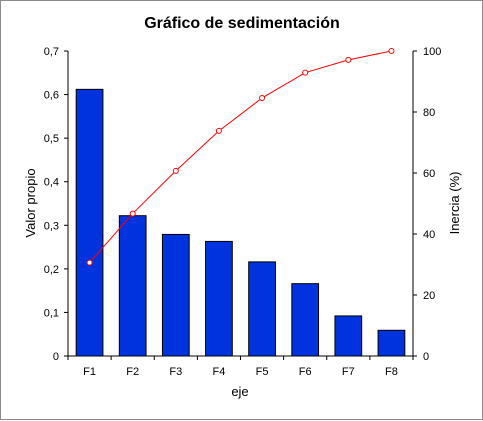 The height and width of the screenshot is (421, 483). Describe the element at coordinates (89, 262) in the screenshot. I see `inertia-point-F1` at that location.